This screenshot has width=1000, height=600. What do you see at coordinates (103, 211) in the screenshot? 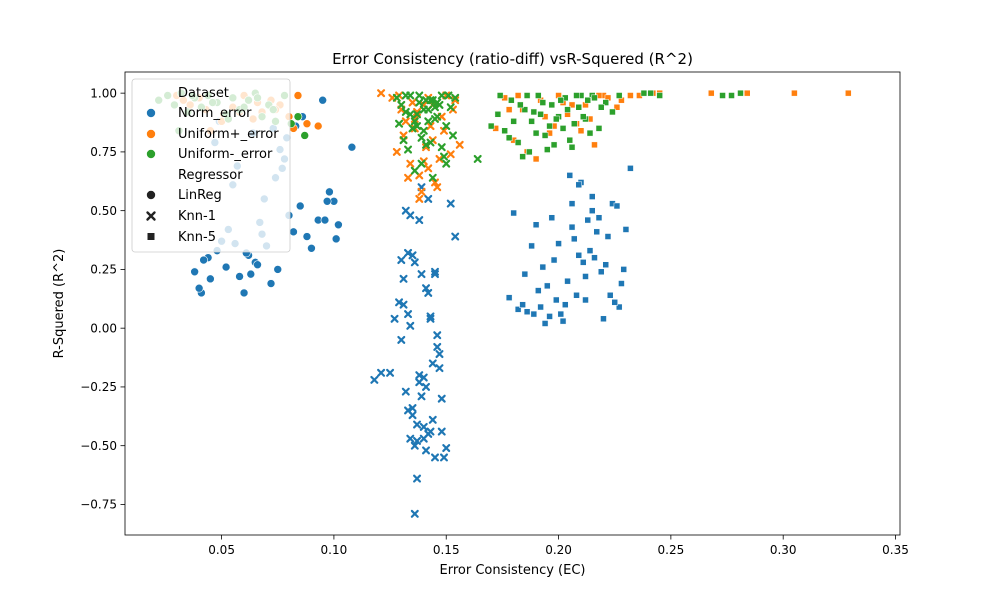
I see `y-tick-label: 0.50` at bounding box center [103, 211].